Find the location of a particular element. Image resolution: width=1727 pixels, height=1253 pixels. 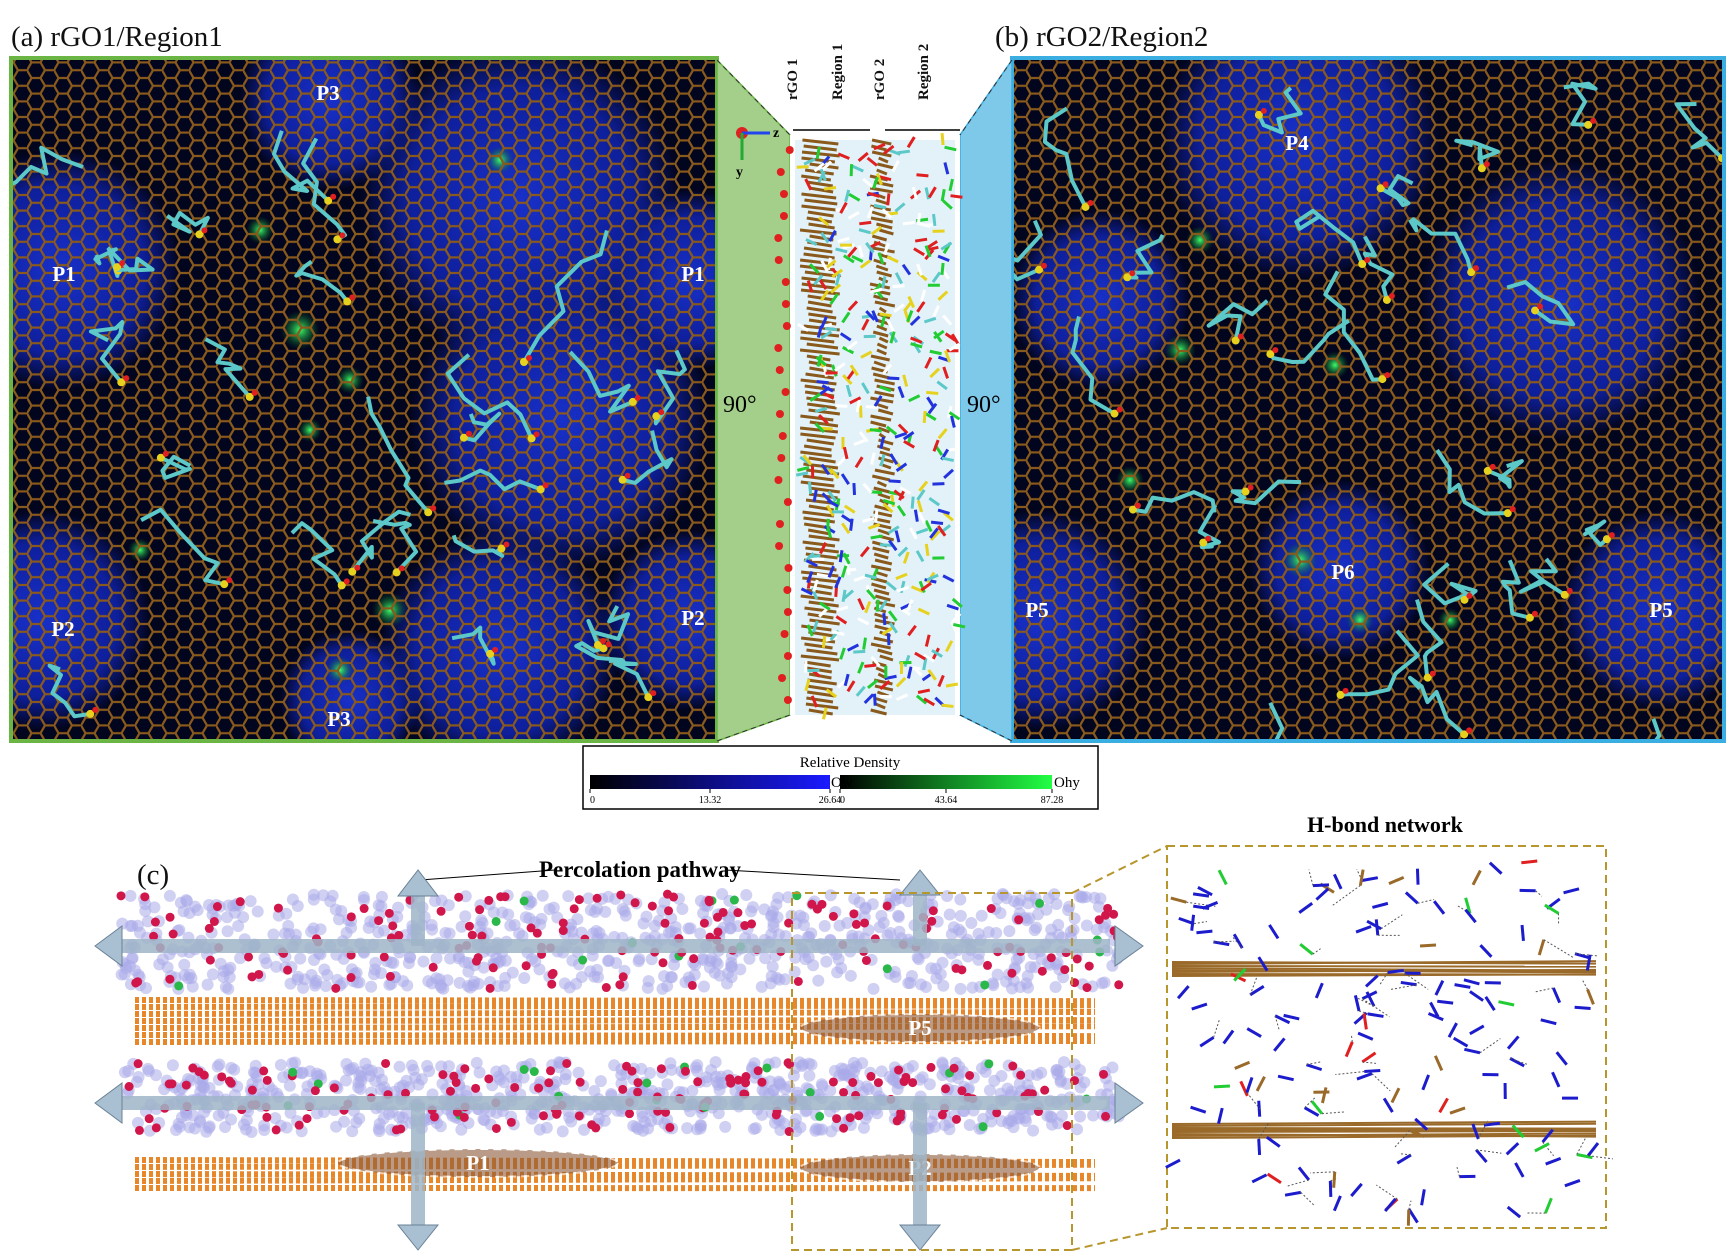

pore-label: P1 is located at coordinates (63, 274).